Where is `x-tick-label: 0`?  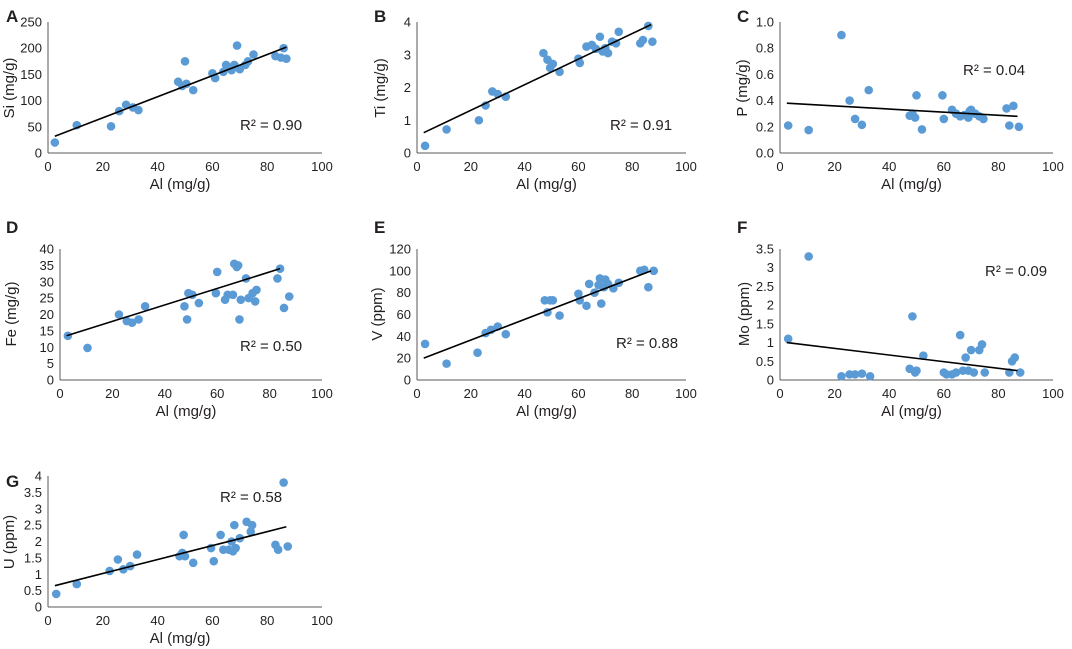
x-tick-label: 0 is located at coordinates (47, 166).